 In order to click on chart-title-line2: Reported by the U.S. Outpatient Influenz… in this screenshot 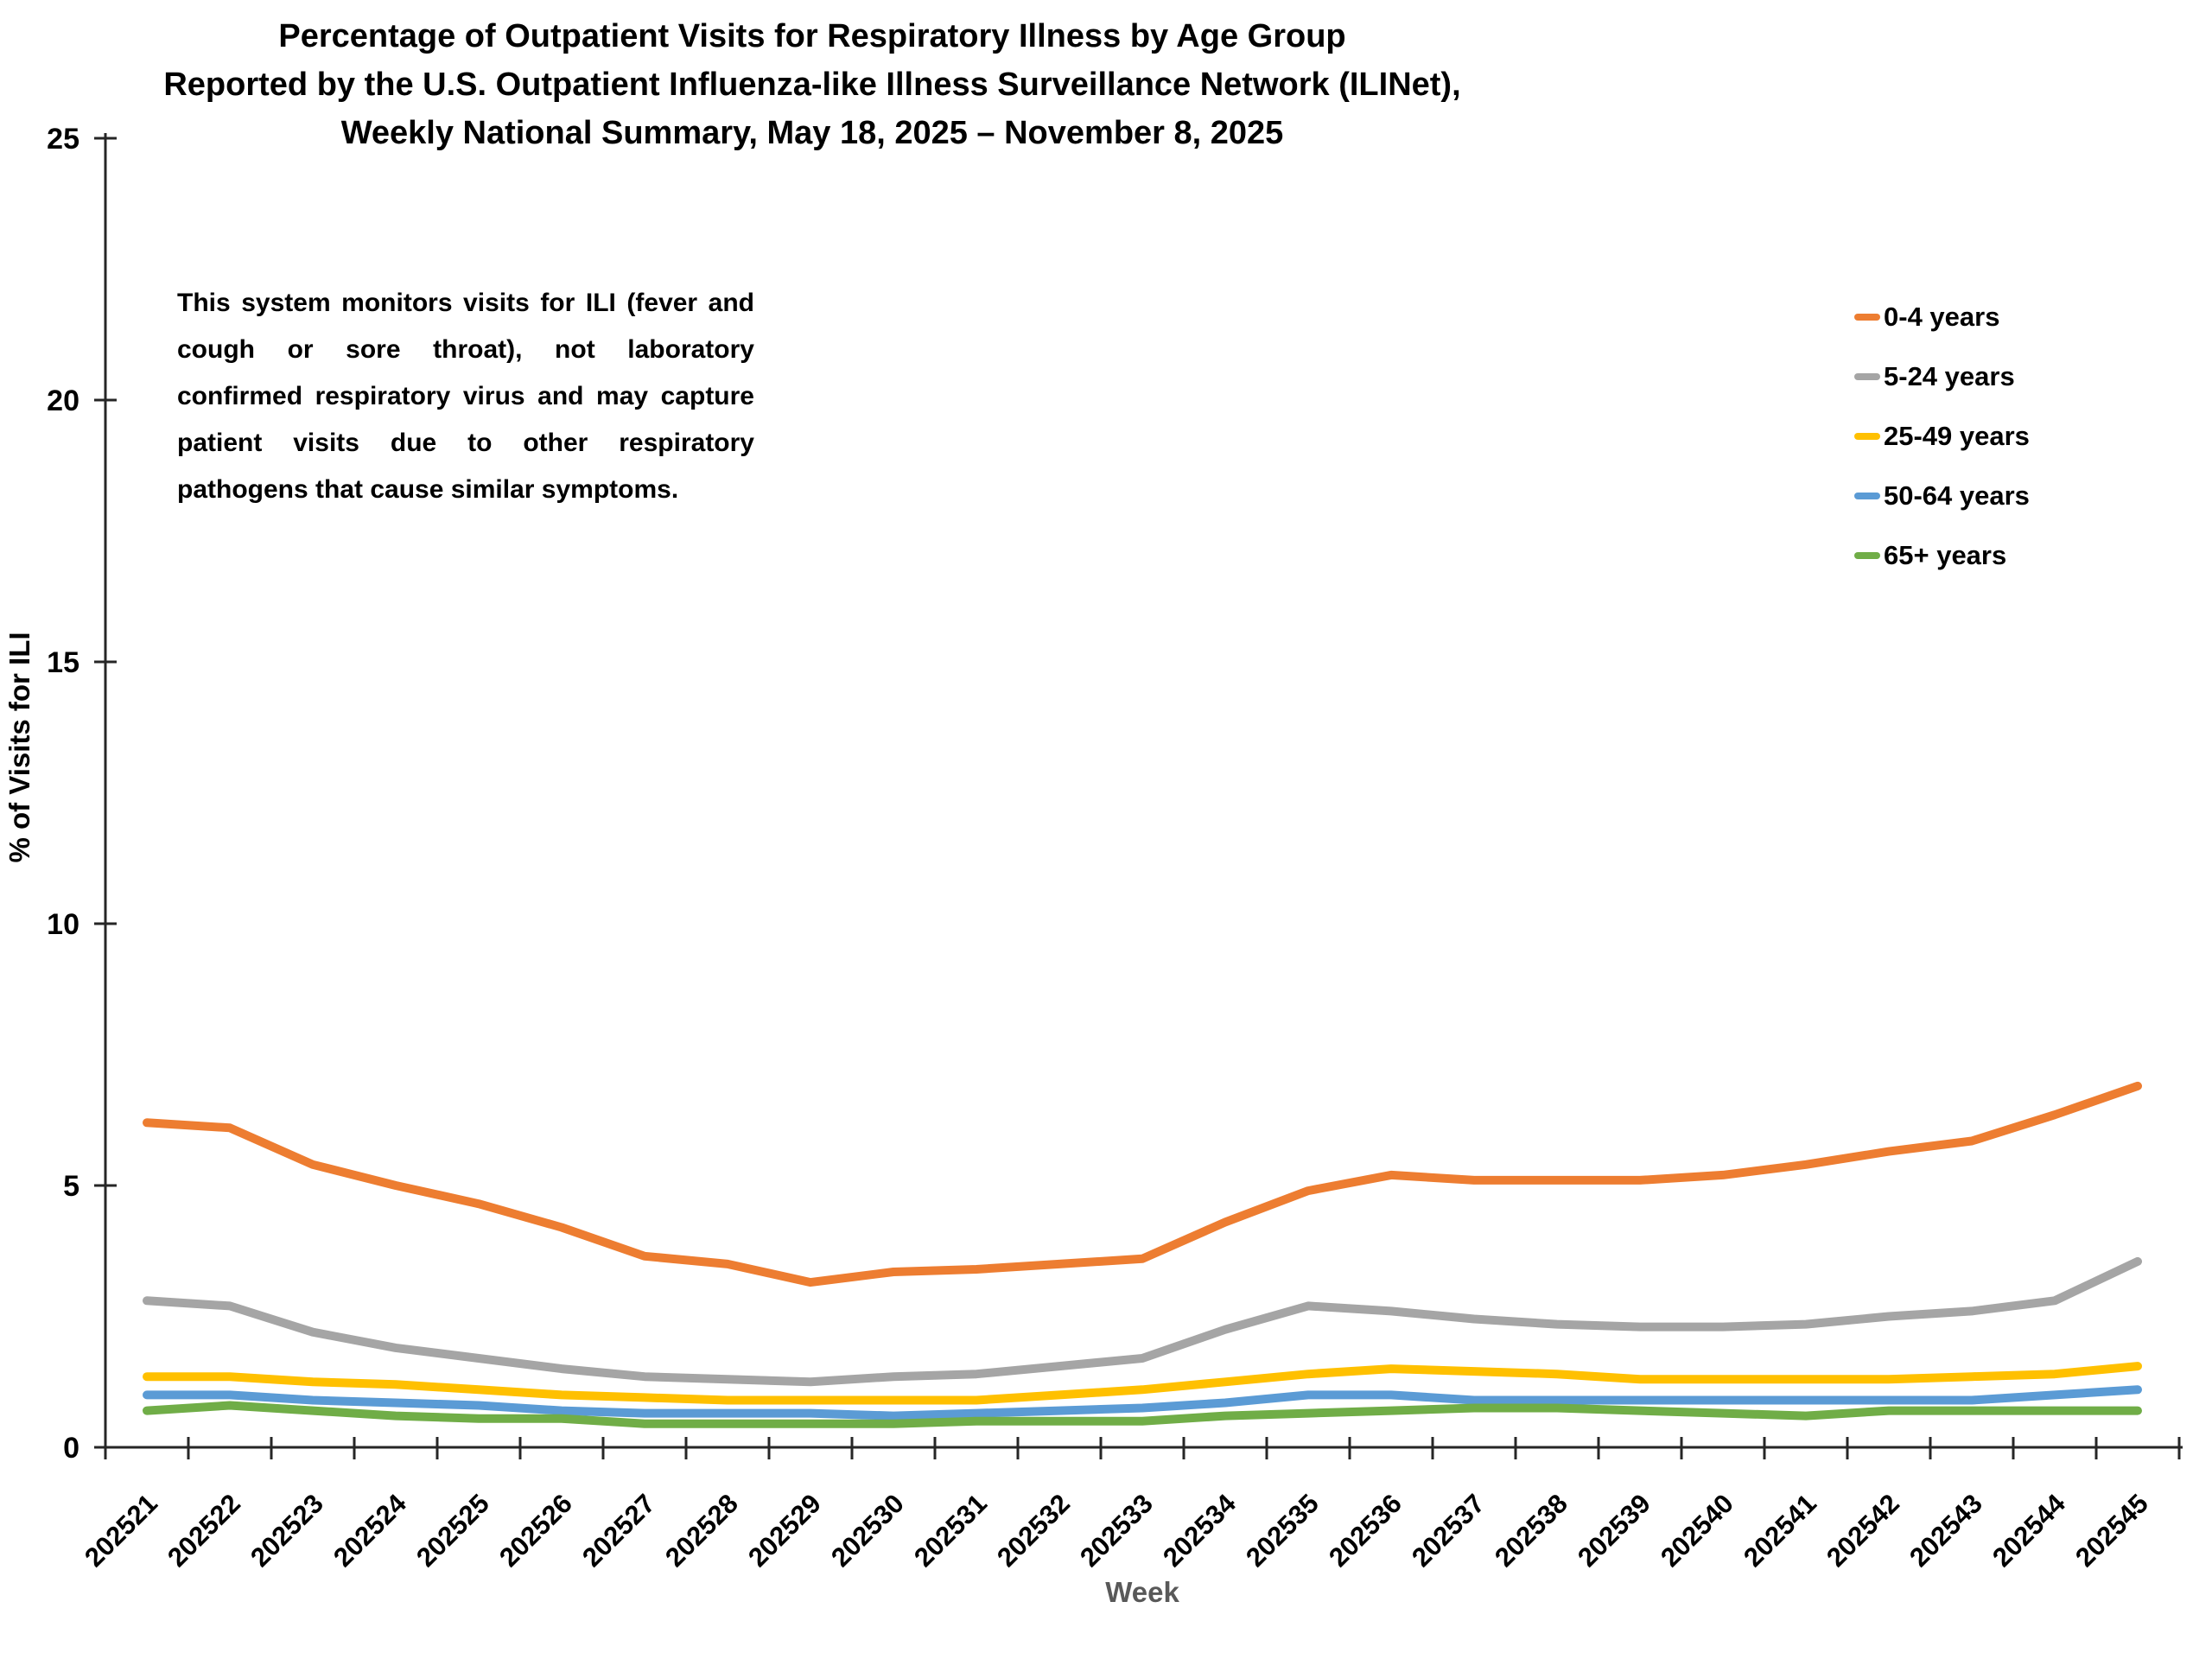, I will do `click(812, 85)`.